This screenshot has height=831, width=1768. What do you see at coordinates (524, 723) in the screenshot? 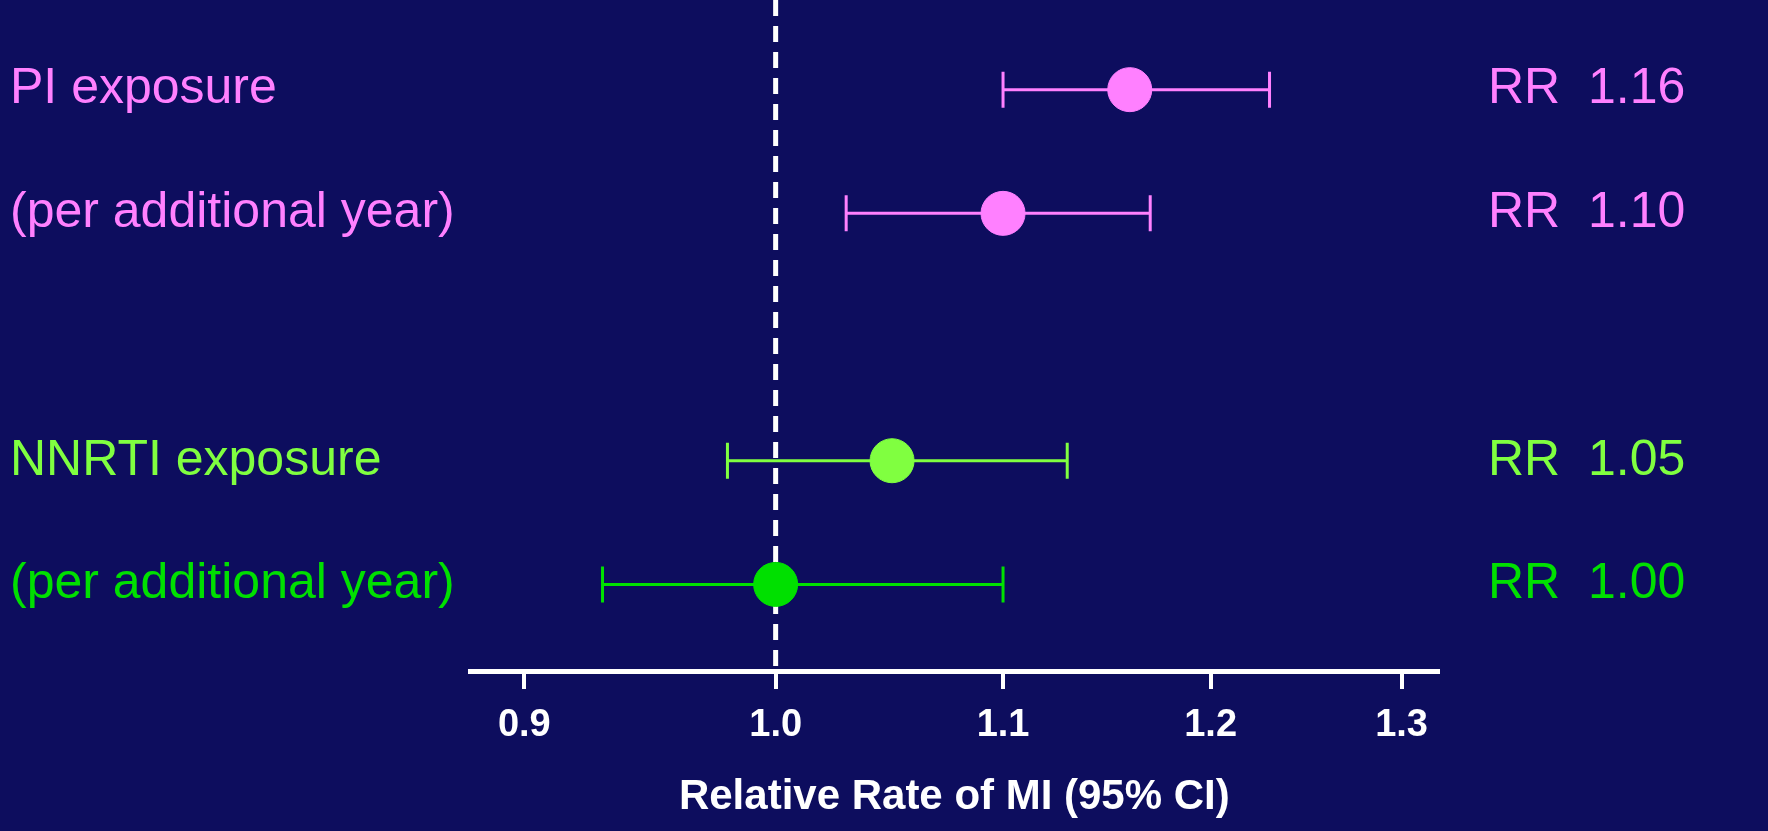
I see `x-tick-label: 0.9` at bounding box center [524, 723].